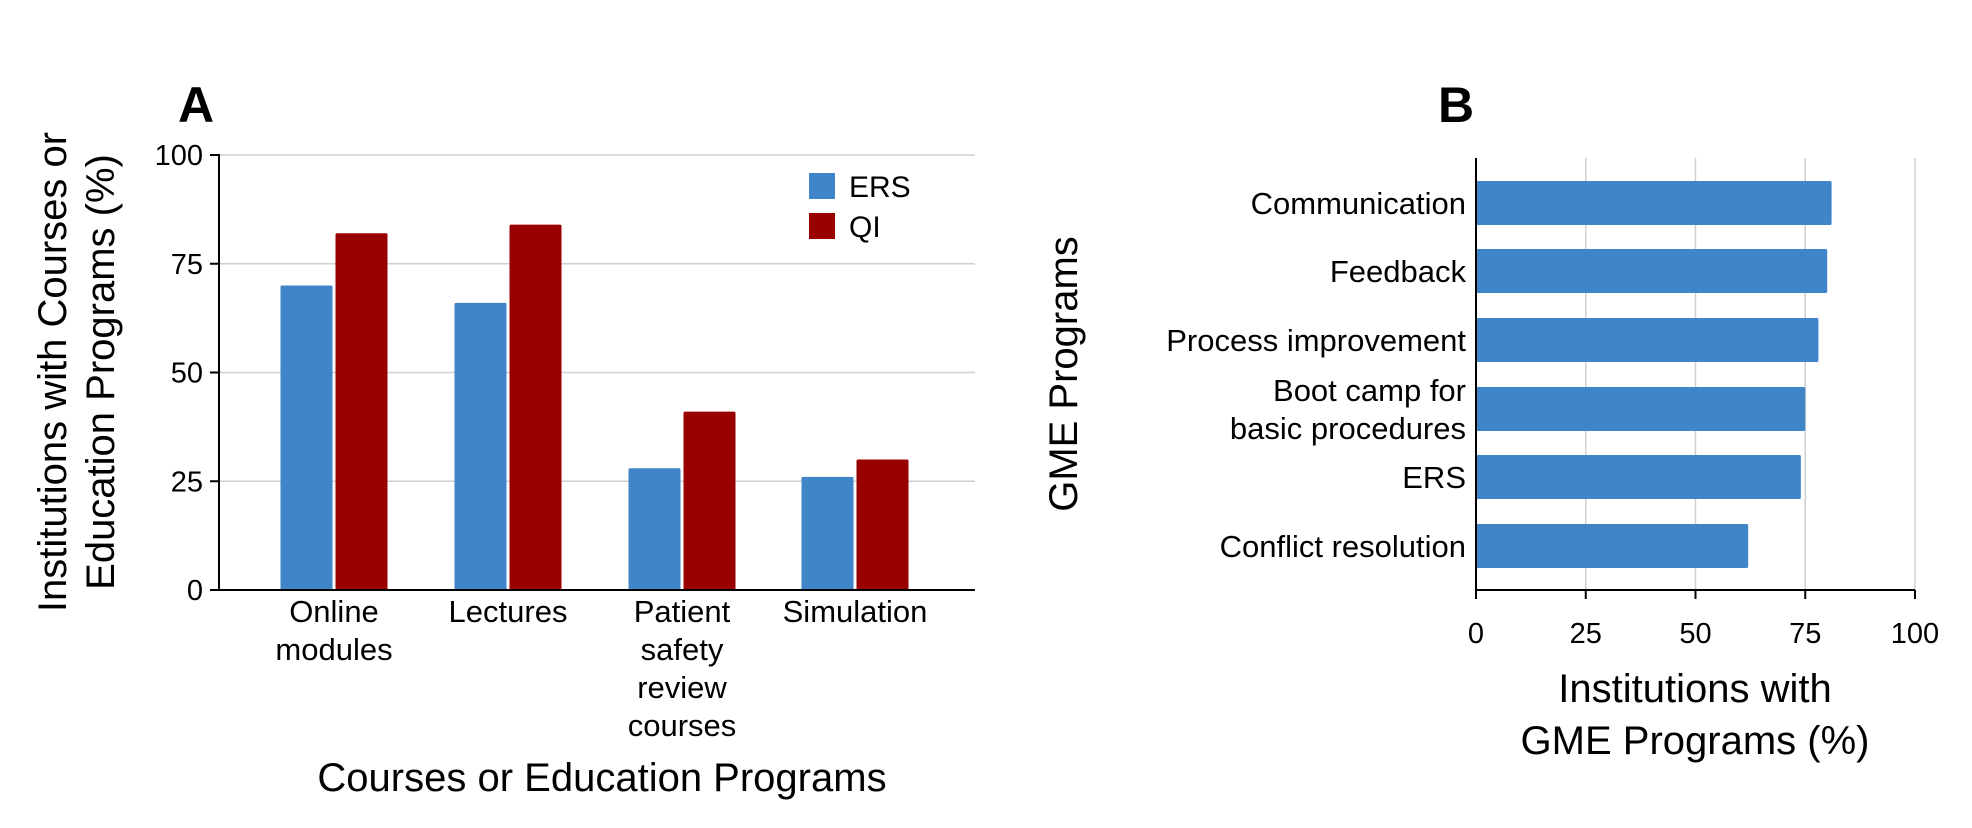 This screenshot has height=828, width=1972. What do you see at coordinates (822, 226) in the screenshot?
I see `panel-a-legend-swatch-qi` at bounding box center [822, 226].